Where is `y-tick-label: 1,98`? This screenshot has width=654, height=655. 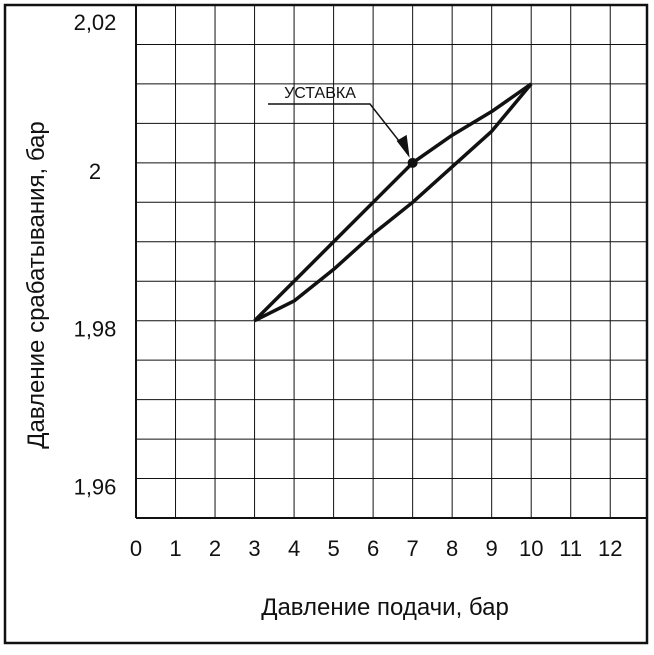
y-tick-label: 1,98 is located at coordinates (95, 329).